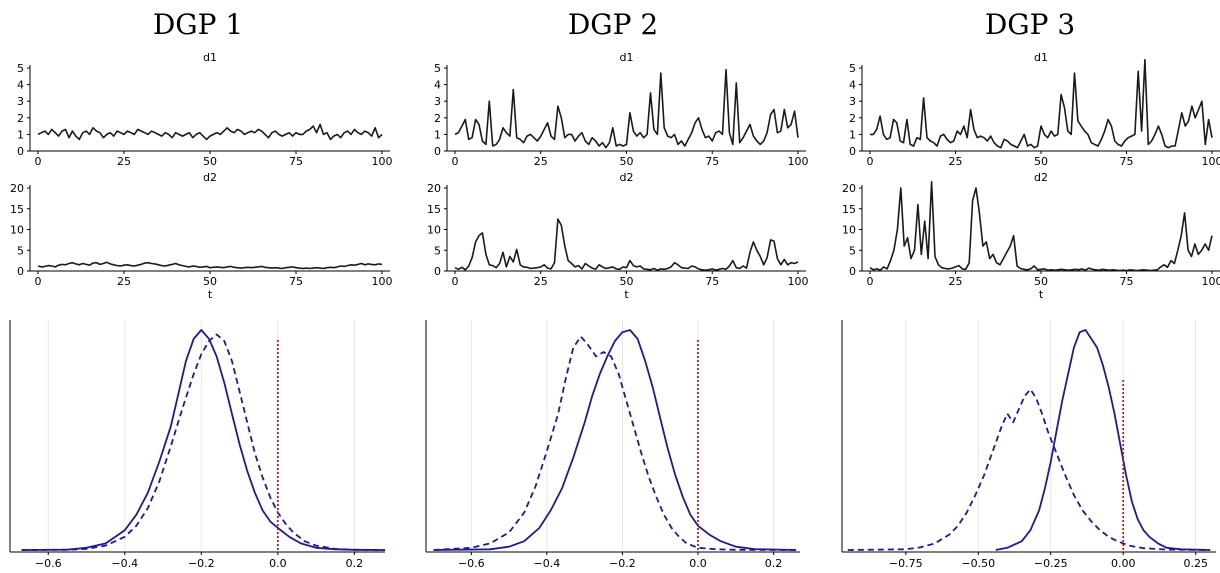 The width and height of the screenshot is (1220, 573). What do you see at coordinates (201, 236) in the screenshot?
I see `subplot-1-d2: d2 0 25 50 75 100 0 5 10 15 20 t` at bounding box center [201, 236].